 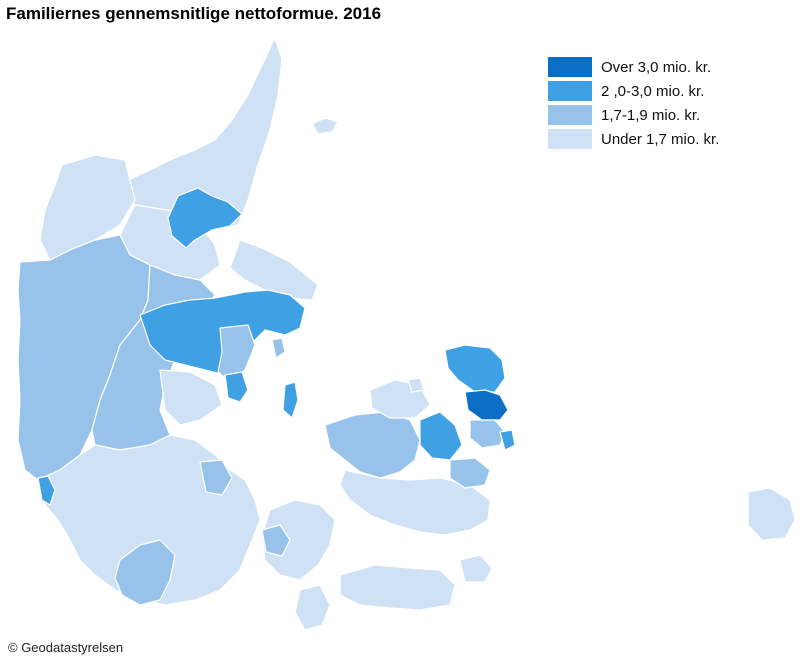 I want to click on region-djursland, so click(x=274, y=270).